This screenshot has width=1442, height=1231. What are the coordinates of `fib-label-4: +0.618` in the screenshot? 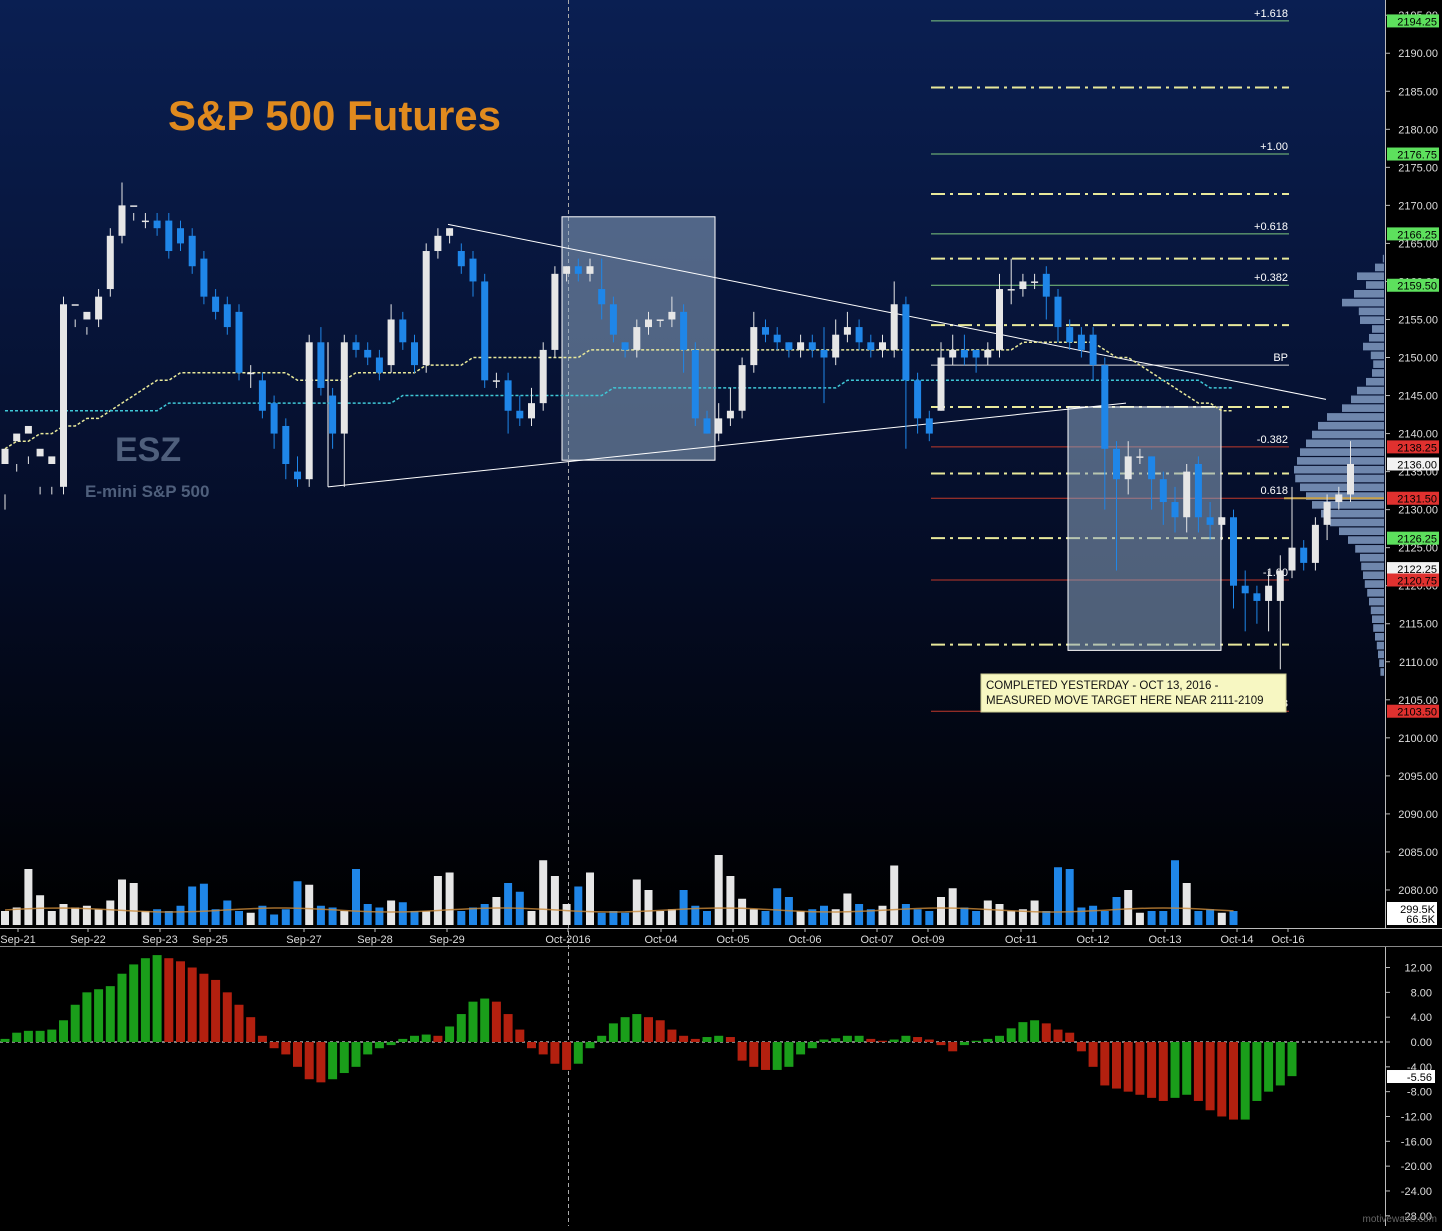 It's located at (1271, 227).